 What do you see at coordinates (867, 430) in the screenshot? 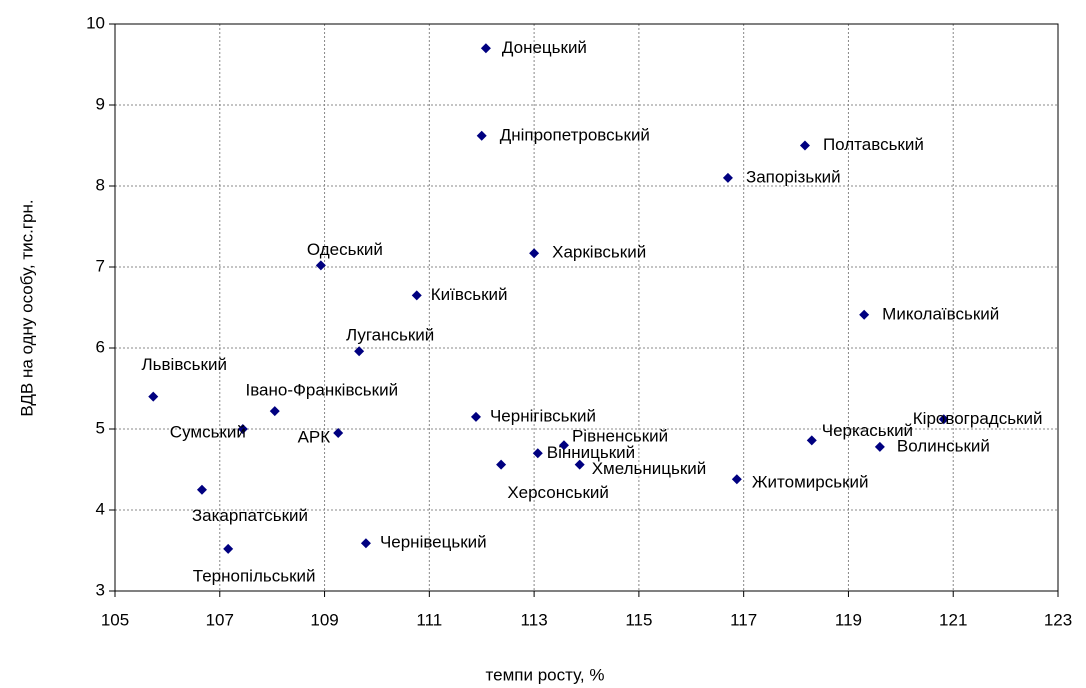
I see `point-label: Черкаський` at bounding box center [867, 430].